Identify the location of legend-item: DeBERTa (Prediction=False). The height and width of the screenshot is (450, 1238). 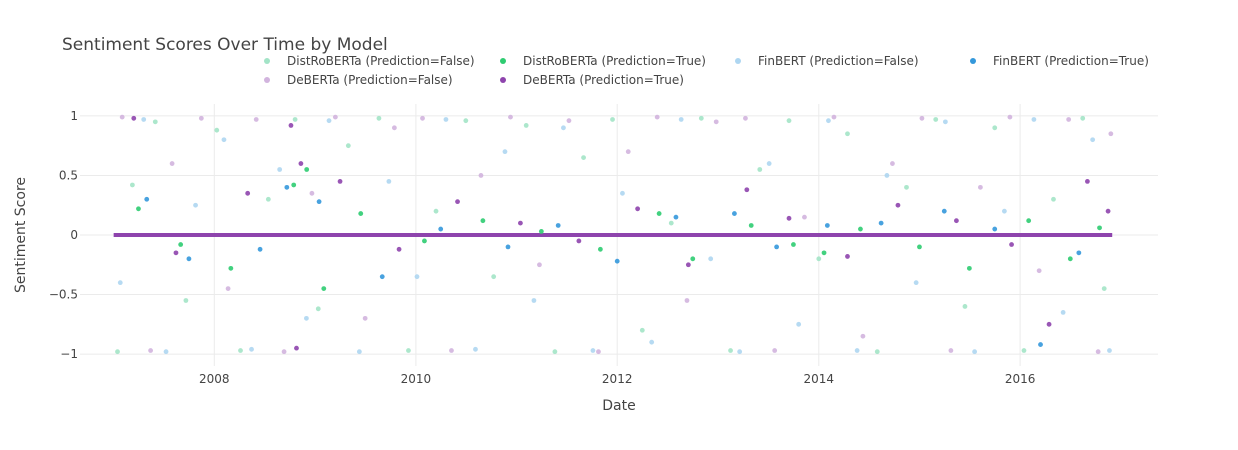
(358, 80).